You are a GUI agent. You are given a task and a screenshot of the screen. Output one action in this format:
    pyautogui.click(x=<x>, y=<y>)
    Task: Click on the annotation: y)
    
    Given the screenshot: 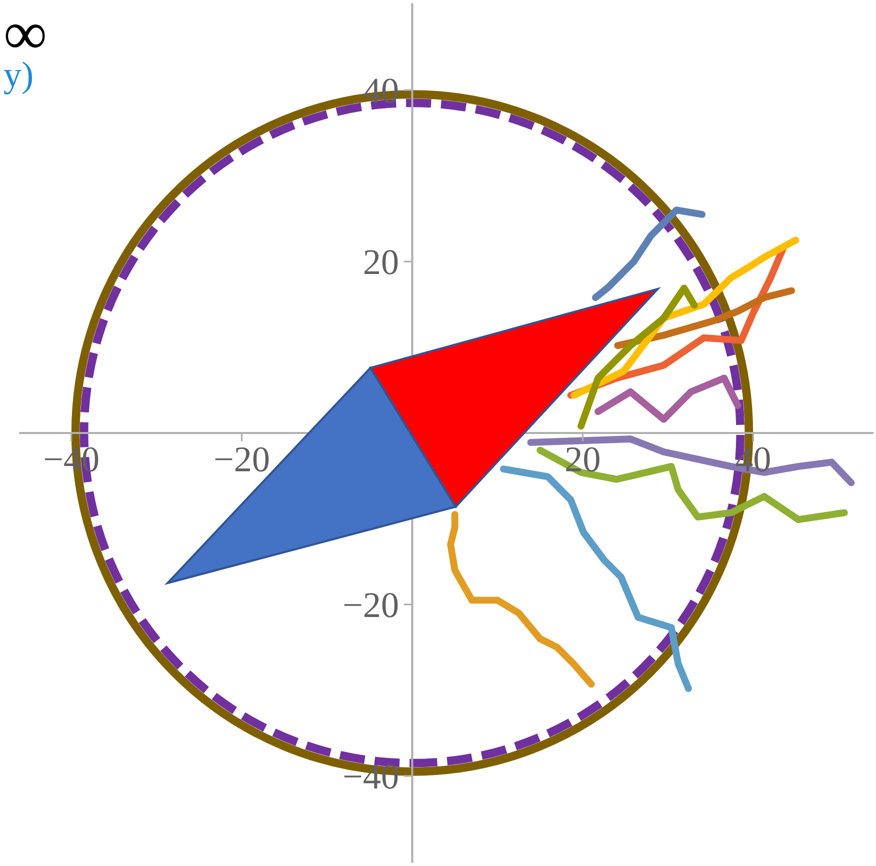 What is the action you would take?
    pyautogui.click(x=18, y=78)
    